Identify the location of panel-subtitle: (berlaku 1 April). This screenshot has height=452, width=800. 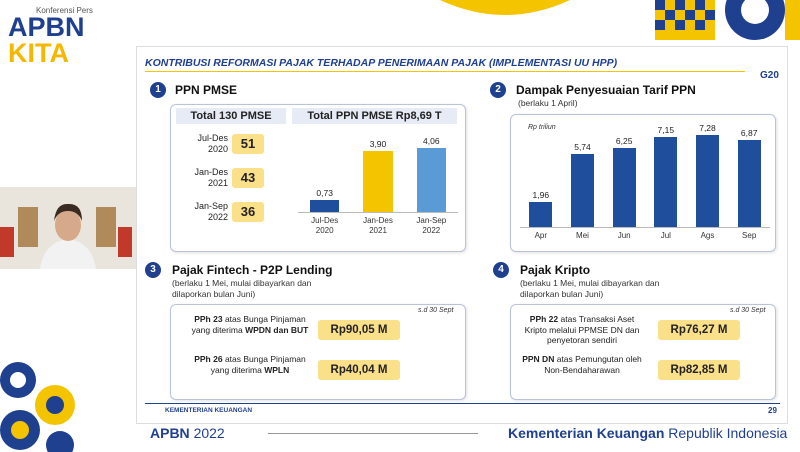
(548, 103).